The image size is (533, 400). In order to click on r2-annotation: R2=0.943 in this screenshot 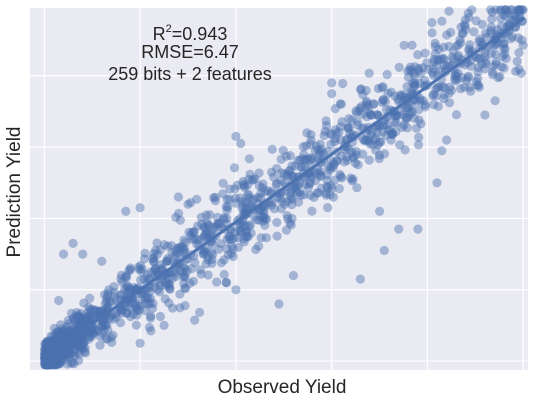, I will do `click(190, 33)`.